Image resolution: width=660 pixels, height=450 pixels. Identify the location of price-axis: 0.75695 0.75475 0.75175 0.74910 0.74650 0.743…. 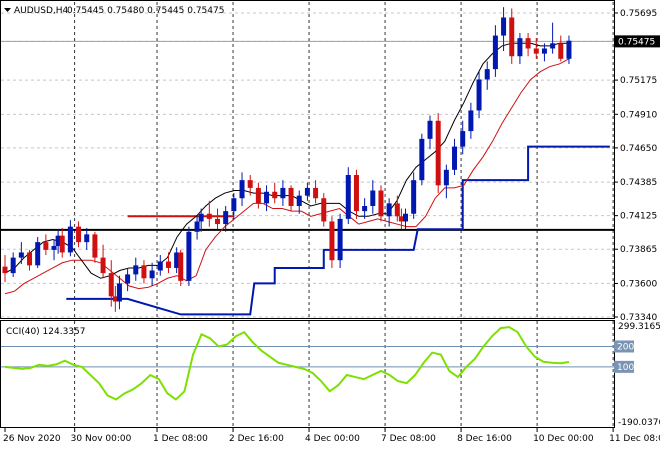
(635, 166).